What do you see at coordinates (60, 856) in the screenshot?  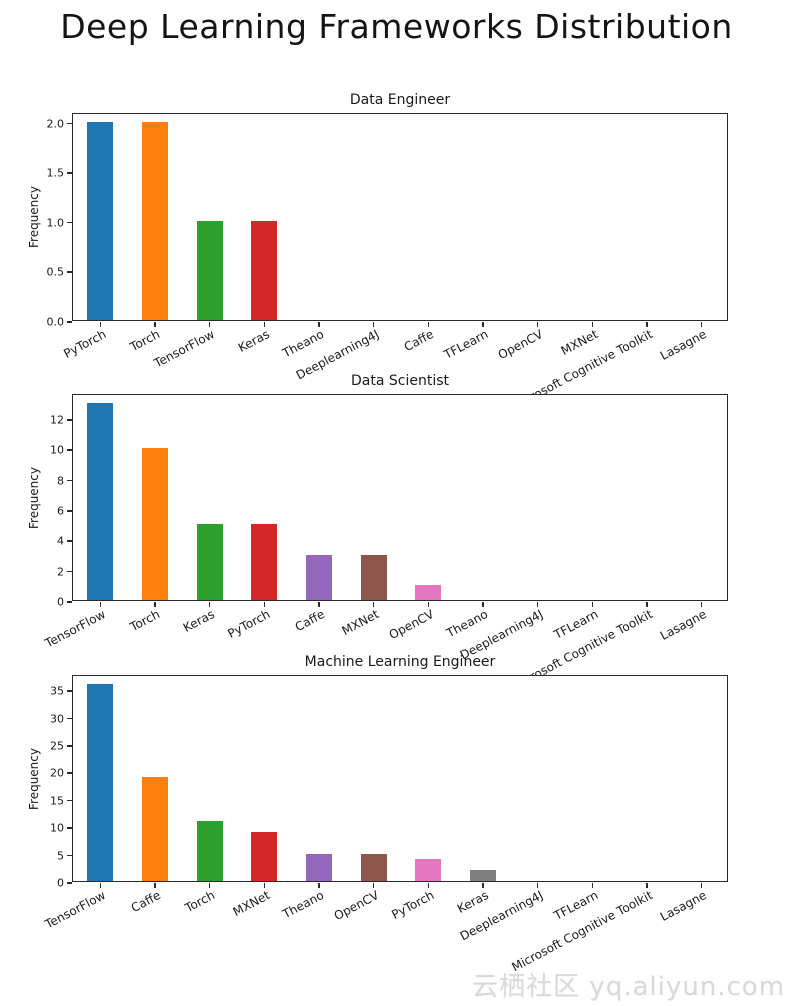 I see `y-tick-label: 5` at bounding box center [60, 856].